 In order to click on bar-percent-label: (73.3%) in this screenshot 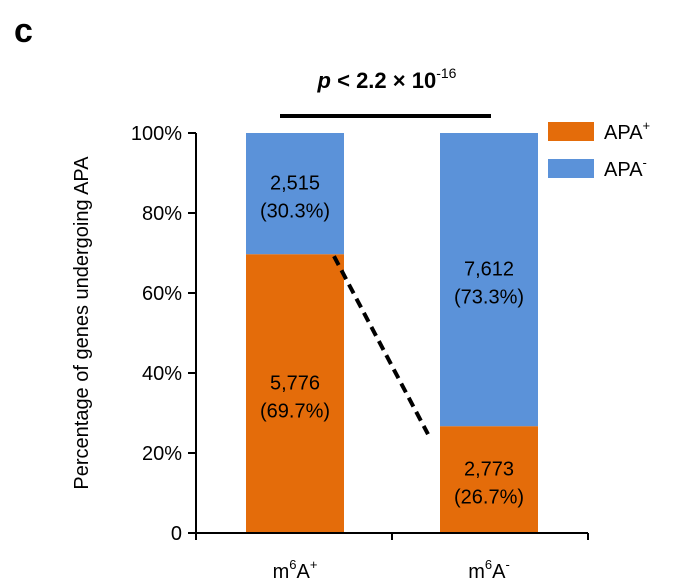, I will do `click(489, 298)`.